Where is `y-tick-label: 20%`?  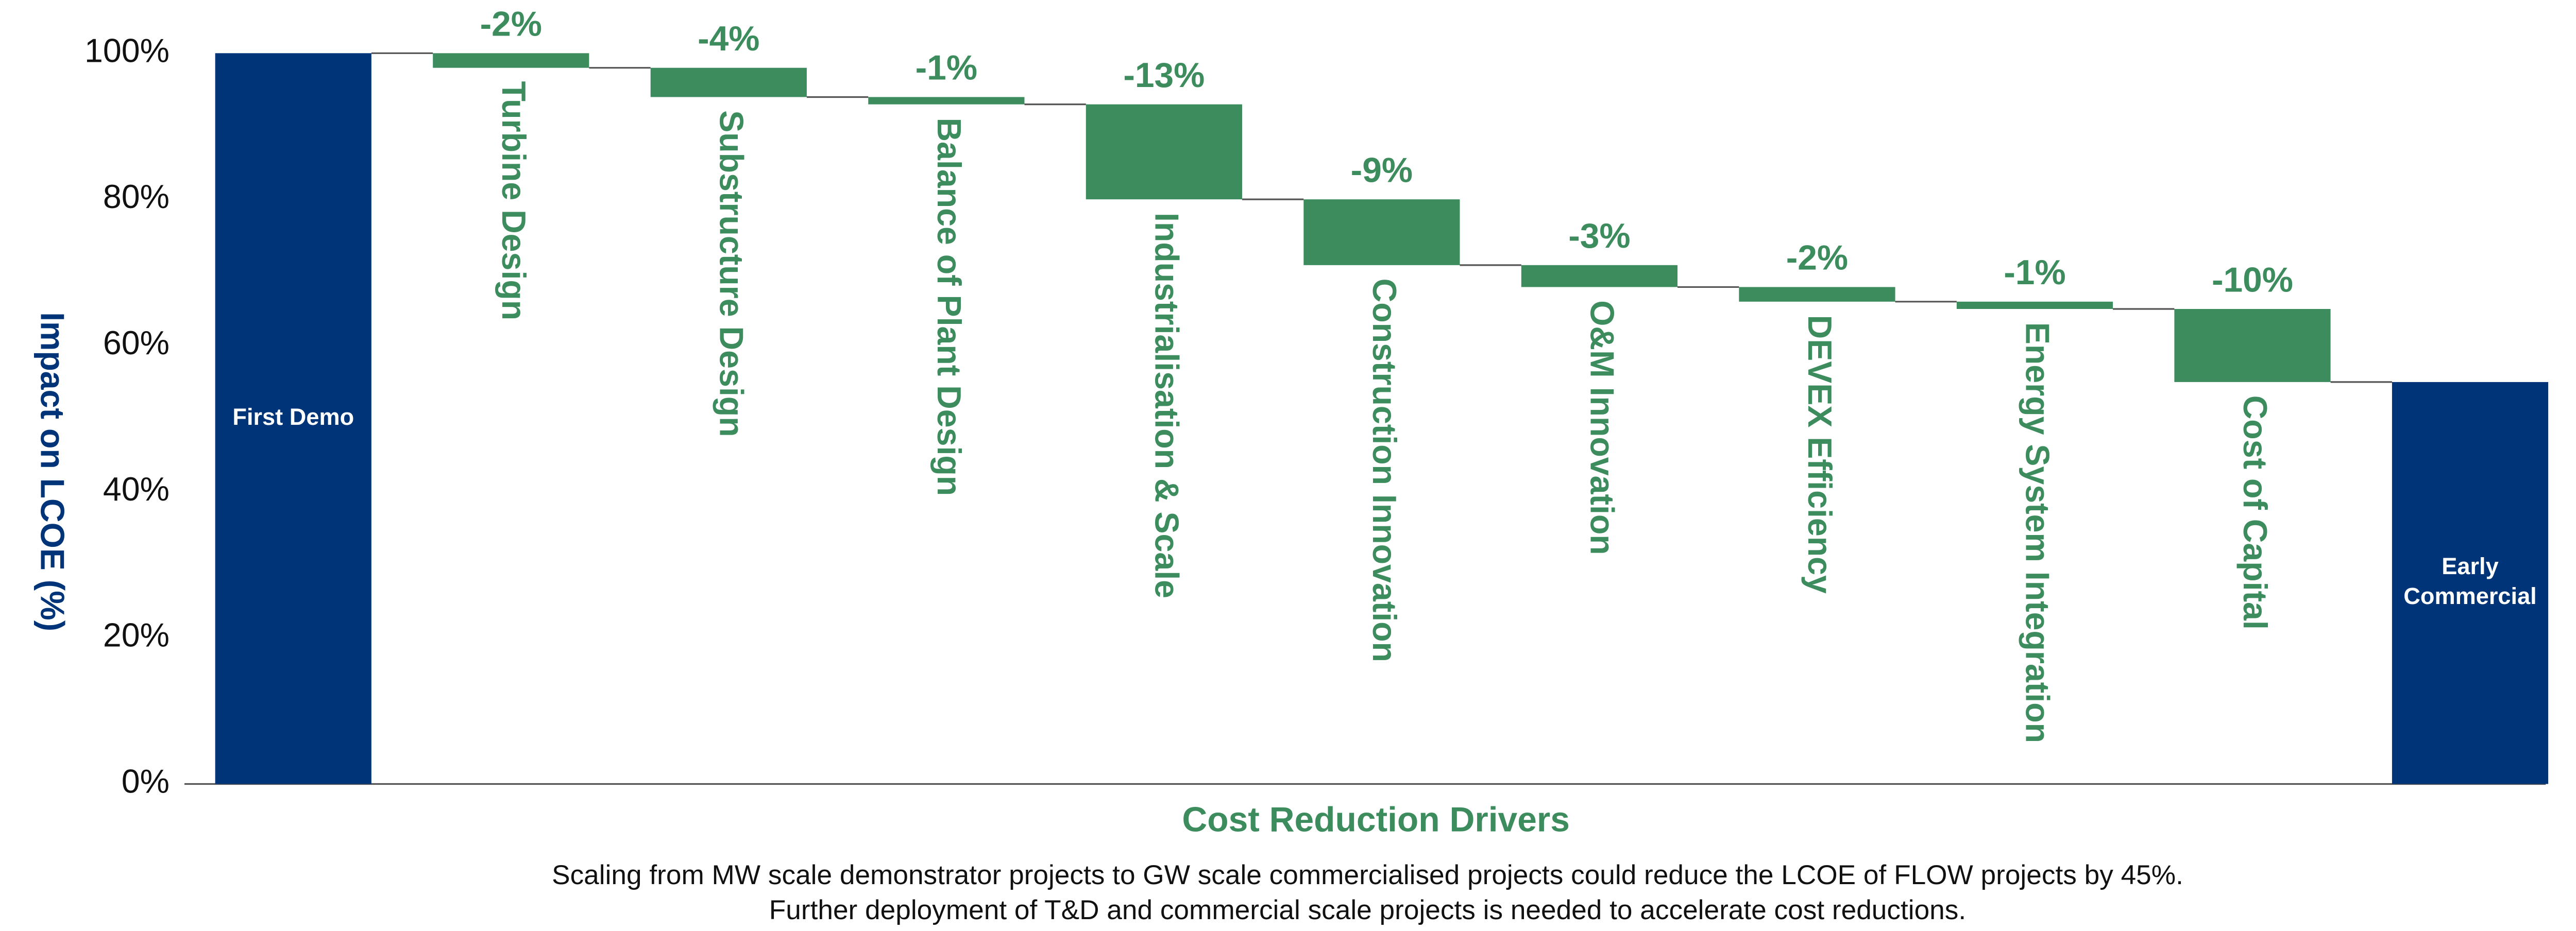 y-tick-label: 20% is located at coordinates (136, 635).